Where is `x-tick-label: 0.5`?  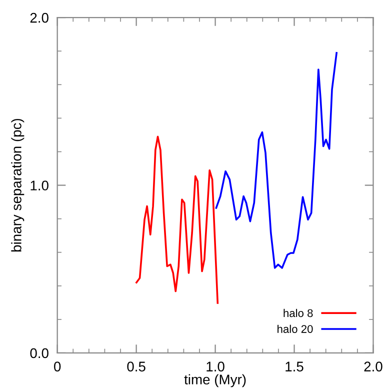 x-tick-label: 0.5 is located at coordinates (136, 367).